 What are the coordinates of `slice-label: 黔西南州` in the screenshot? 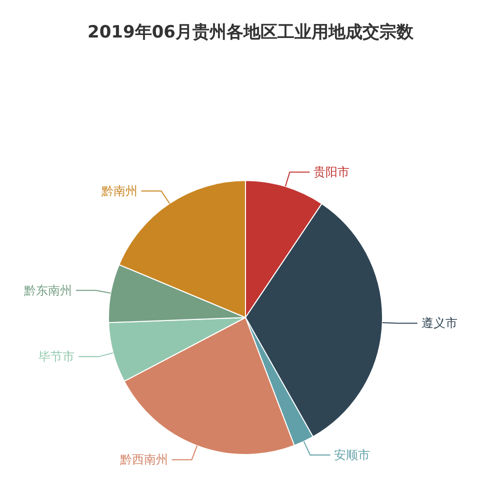 It's located at (143, 459).